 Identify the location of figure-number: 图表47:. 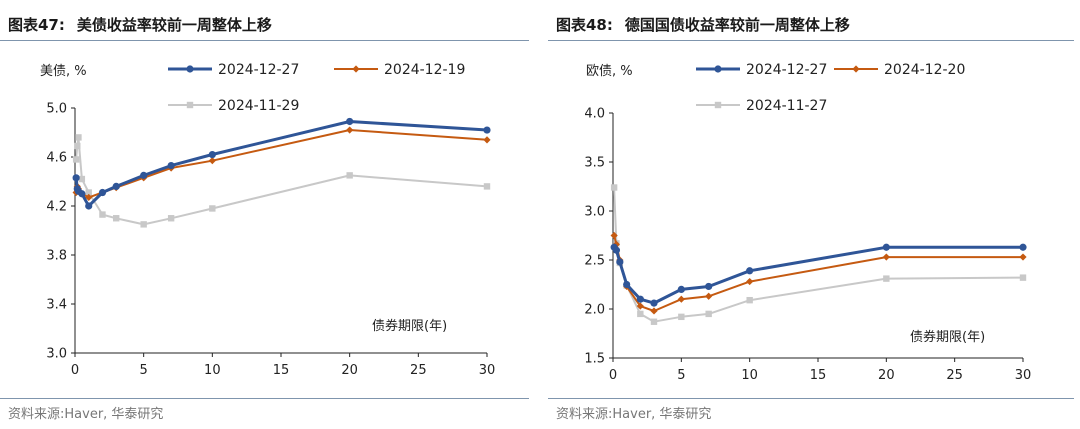
(36, 25).